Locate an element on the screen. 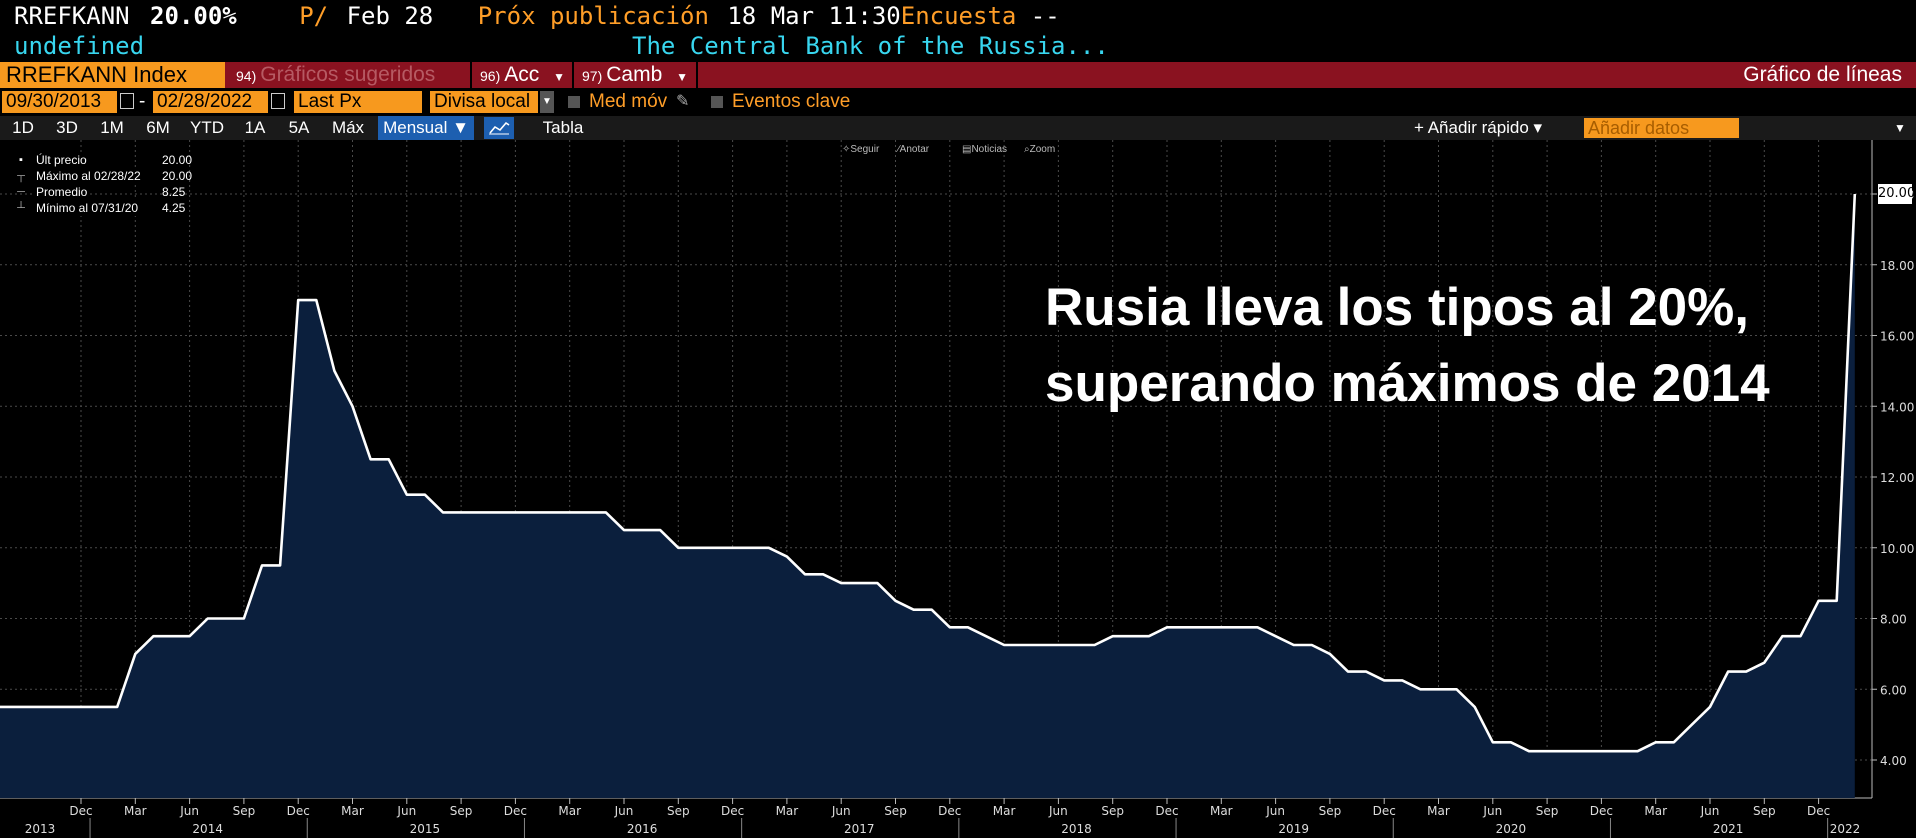  price-field-select: Last Px is located at coordinates (358, 102).